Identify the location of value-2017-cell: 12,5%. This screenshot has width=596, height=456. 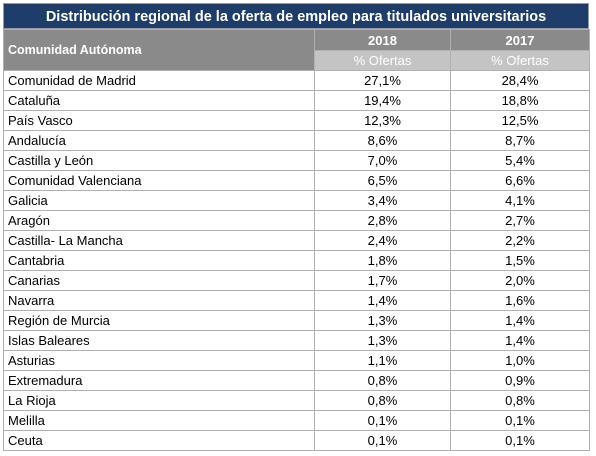
(520, 120).